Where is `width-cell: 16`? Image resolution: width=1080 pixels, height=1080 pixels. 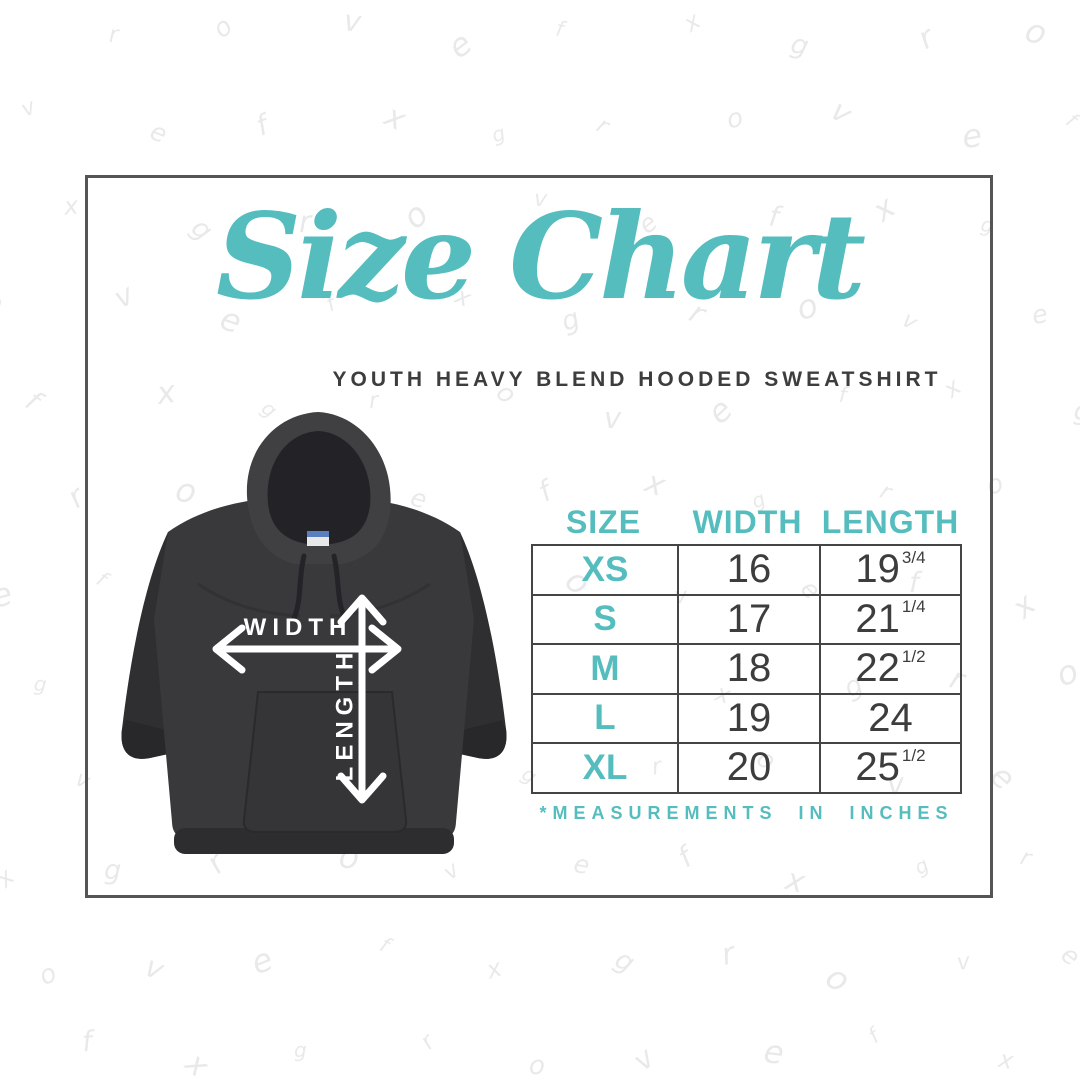
width-cell: 16 is located at coordinates (748, 570).